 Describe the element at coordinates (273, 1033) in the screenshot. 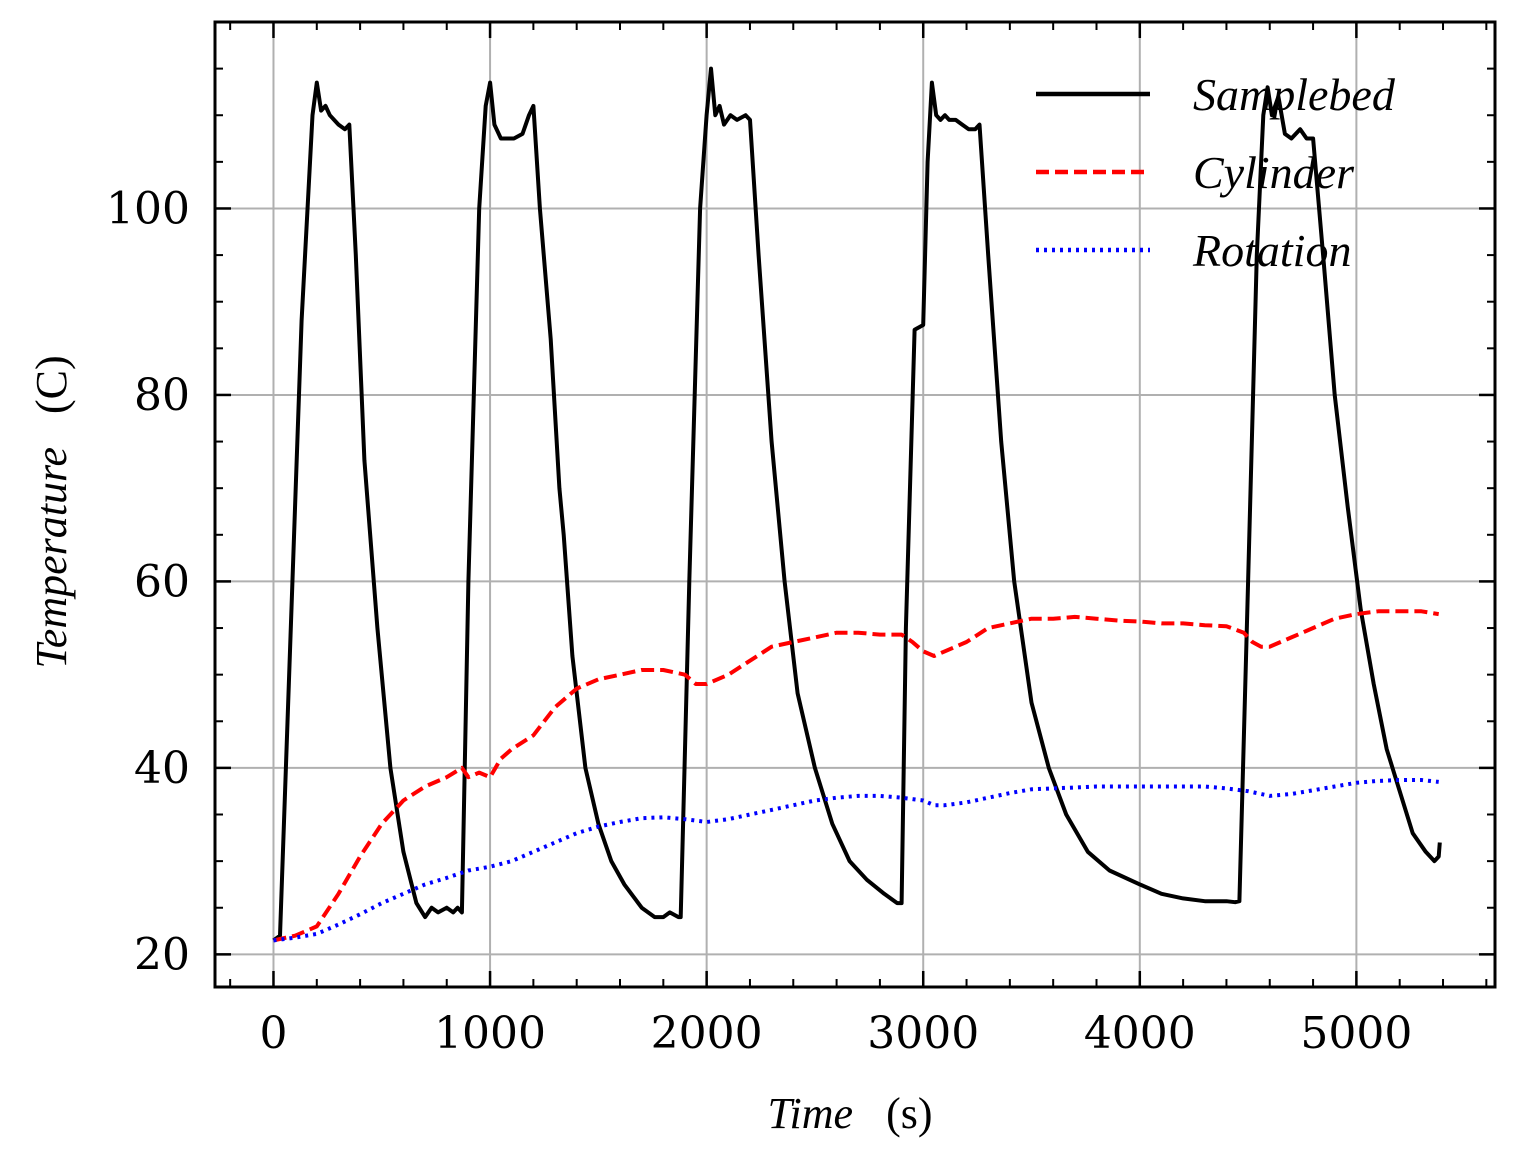

I see `x-tick-label: 0` at that location.